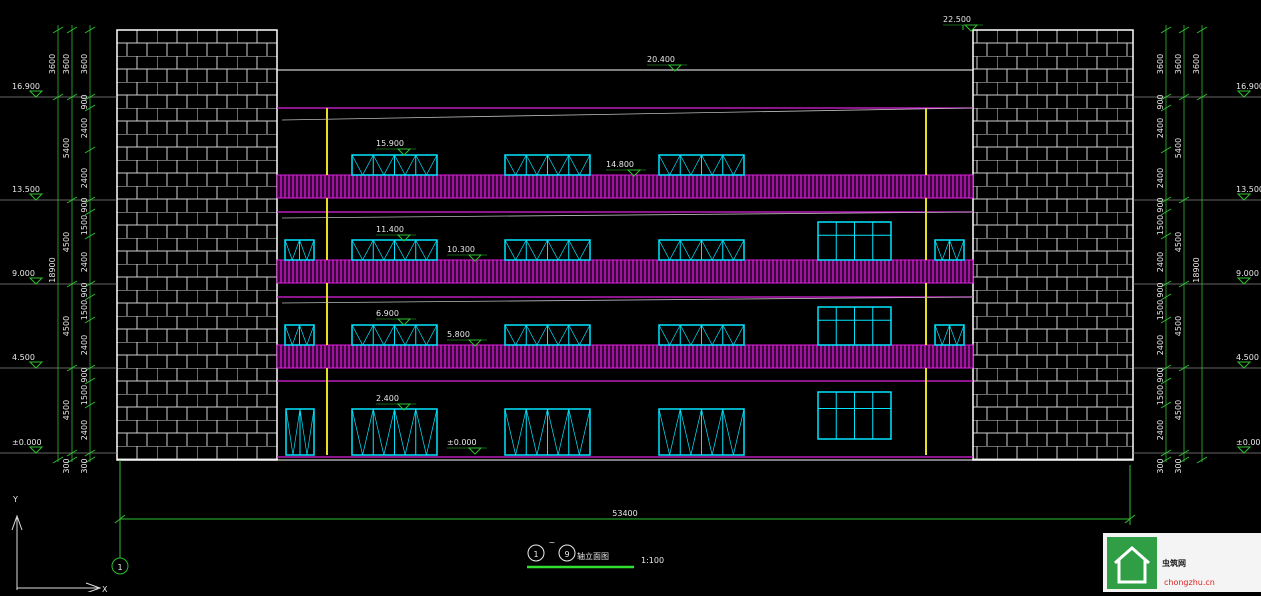 This screenshot has height=596, width=1261. I want to click on dimension-label: 5400, so click(1178, 148).